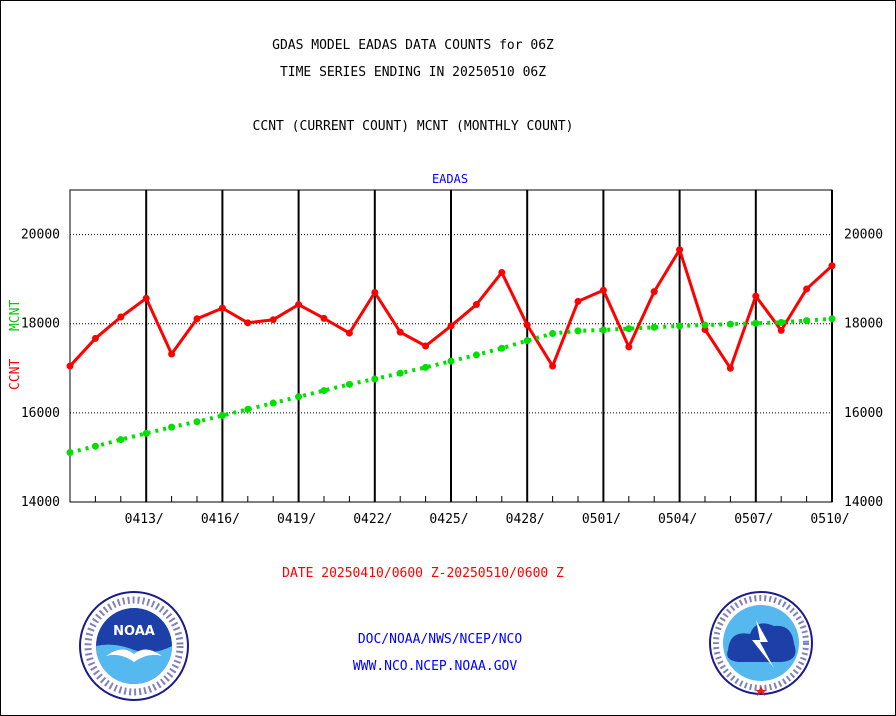 Image resolution: width=896 pixels, height=716 pixels. Describe the element at coordinates (863, 324) in the screenshot. I see `y-tick-label-right: 18000` at that location.